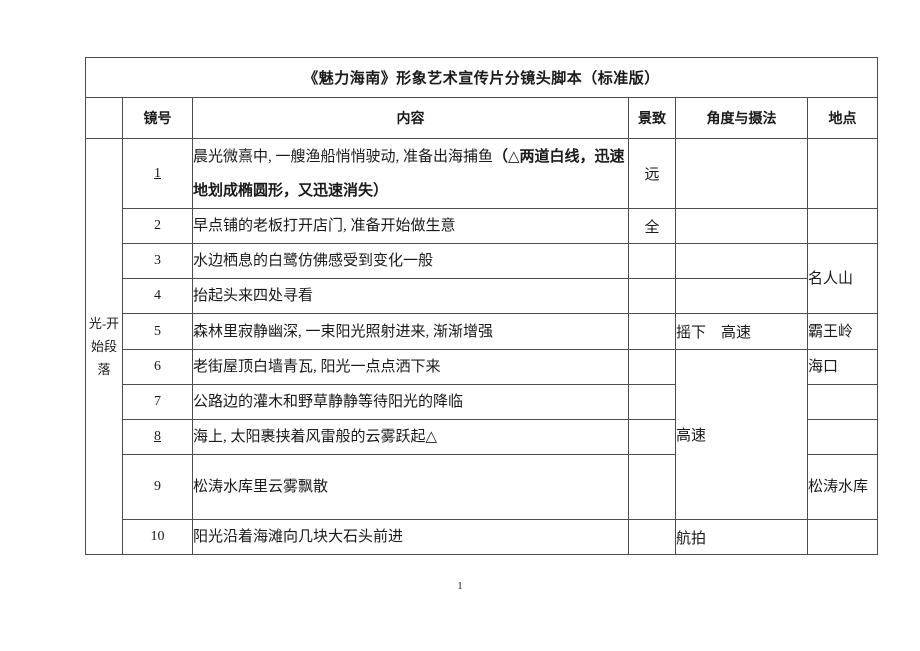 Image resolution: width=920 pixels, height=651 pixels. What do you see at coordinates (460, 586) in the screenshot?
I see `page-number: 1` at bounding box center [460, 586].